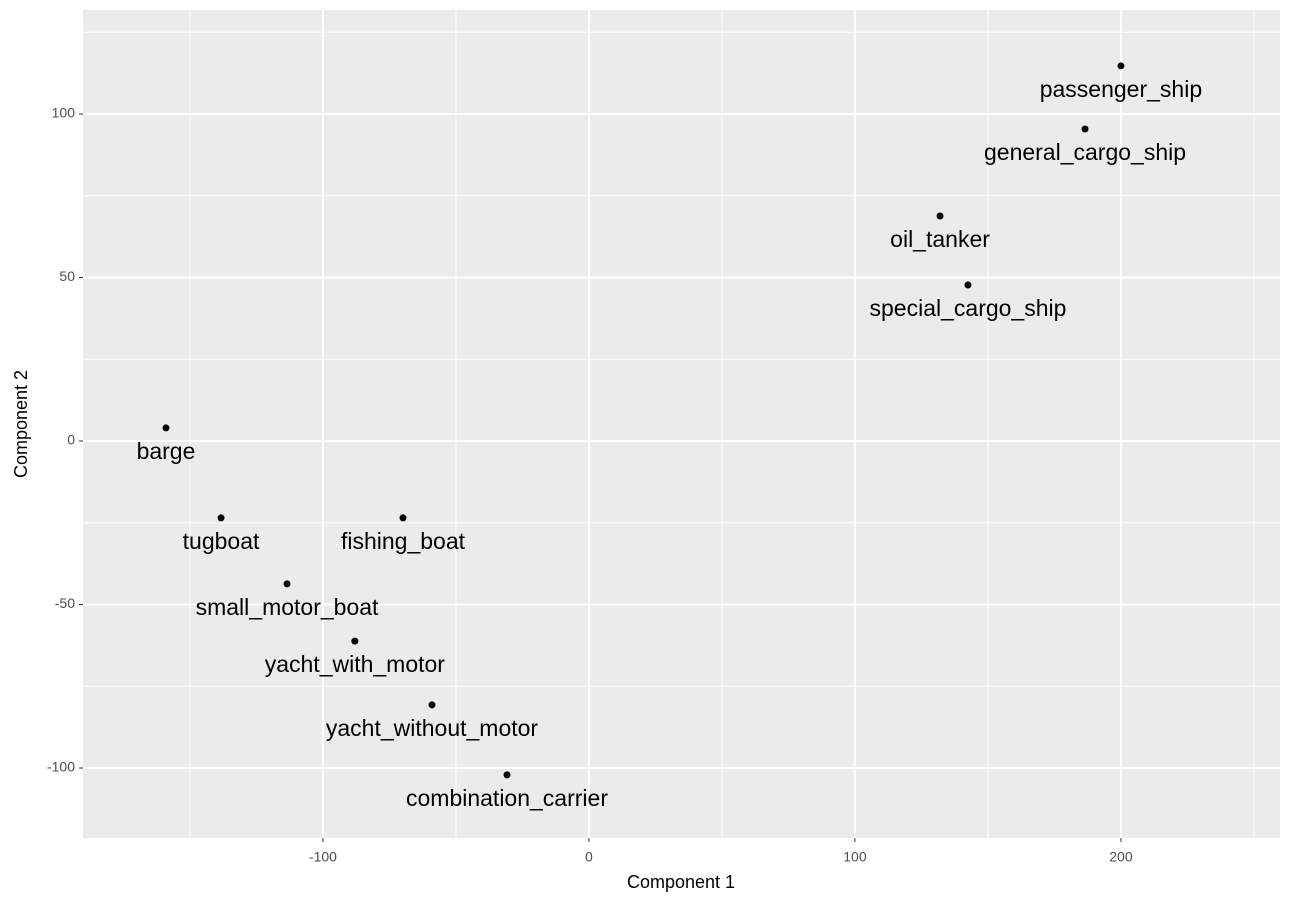  Describe the element at coordinates (1085, 152) in the screenshot. I see `point-label: general_cargo_ship` at that location.